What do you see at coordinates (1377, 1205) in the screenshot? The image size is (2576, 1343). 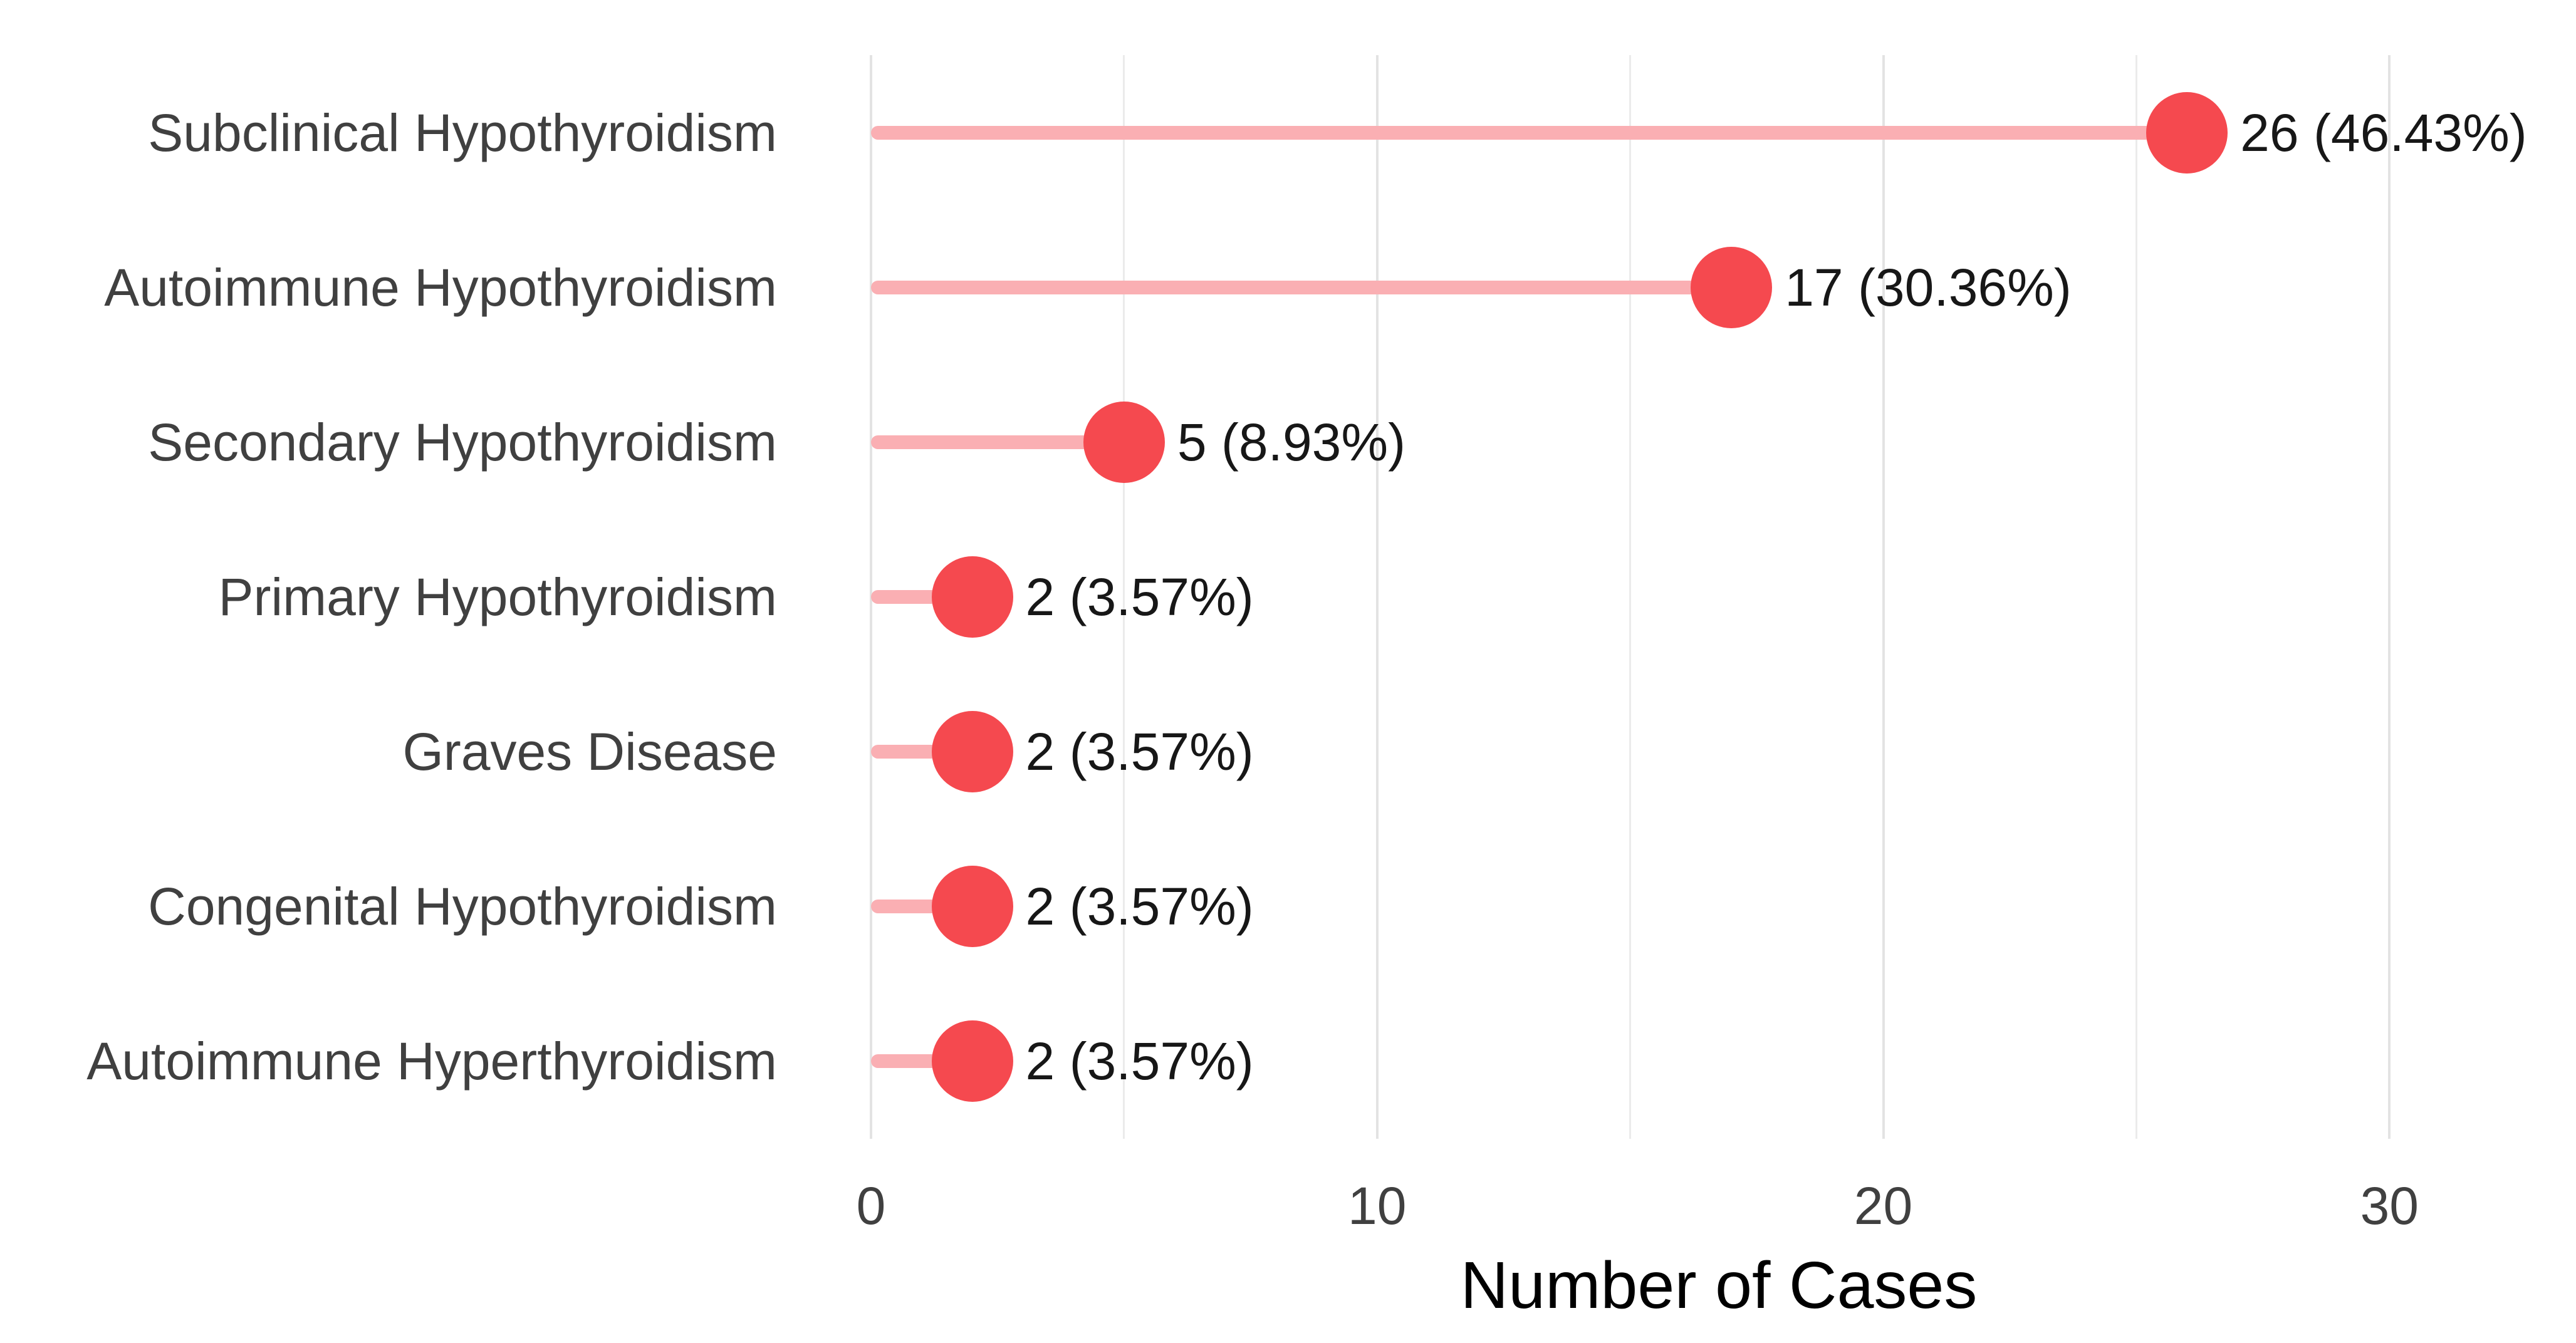 I see `x-tick-label: 10` at bounding box center [1377, 1205].